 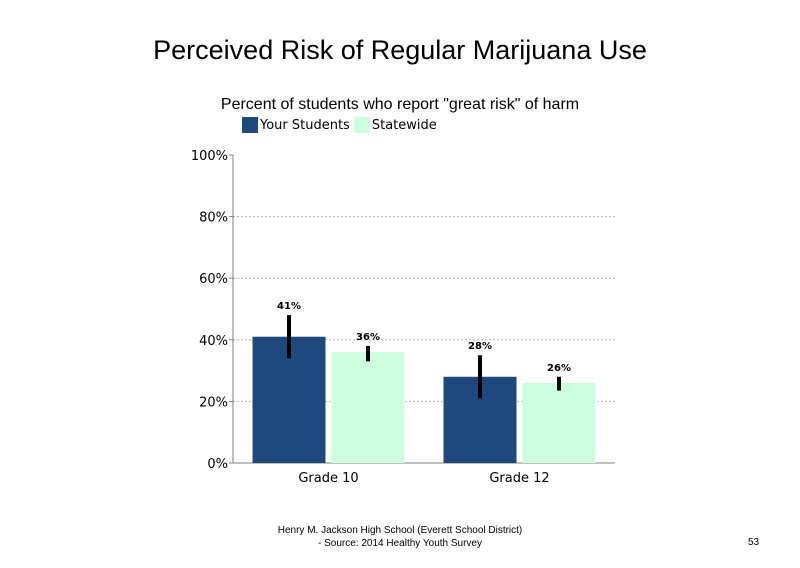 What do you see at coordinates (213, 279) in the screenshot?
I see `y-tick-label: 60%` at bounding box center [213, 279].